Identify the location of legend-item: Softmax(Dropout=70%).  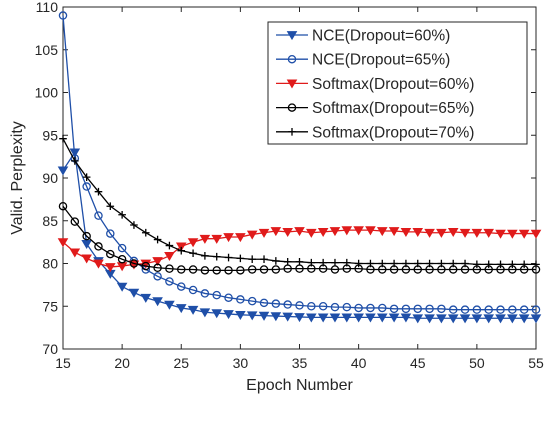
(375, 132).